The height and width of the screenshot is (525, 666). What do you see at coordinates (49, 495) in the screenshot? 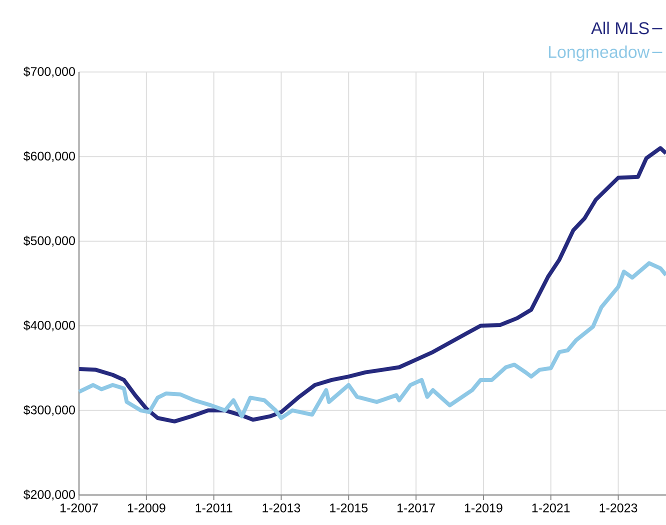
I see `y-tick-label: $200,000` at bounding box center [49, 495].